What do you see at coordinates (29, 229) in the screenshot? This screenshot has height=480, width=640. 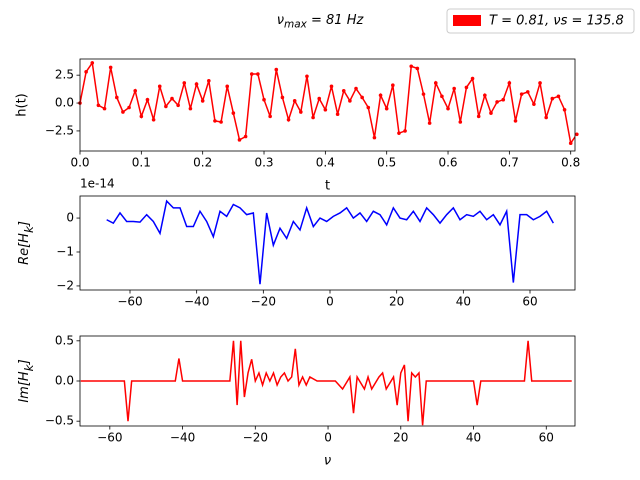 I see `y-axis-label-sub: k` at bounding box center [29, 229].